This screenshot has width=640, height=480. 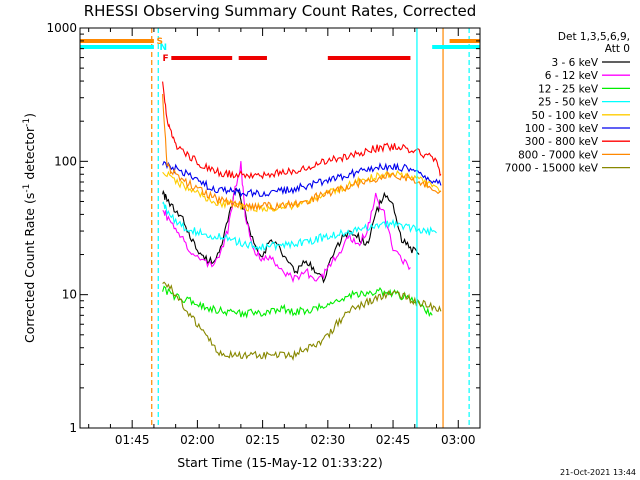 What do you see at coordinates (564, 116) in the screenshot?
I see `legend-label-50-100kev: 50 - 100 keV` at bounding box center [564, 116].